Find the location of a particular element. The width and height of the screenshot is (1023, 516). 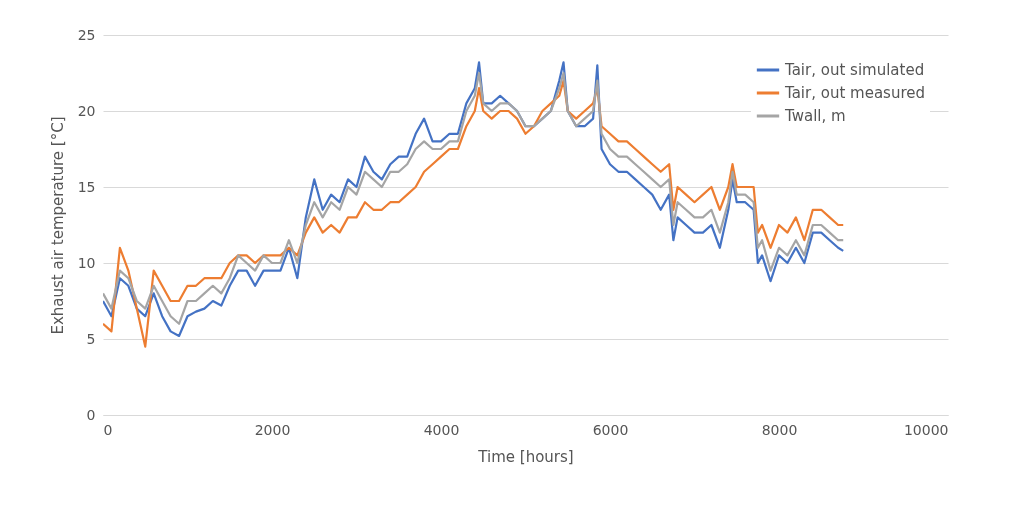

y-tick-label: 15 is located at coordinates (86, 186).